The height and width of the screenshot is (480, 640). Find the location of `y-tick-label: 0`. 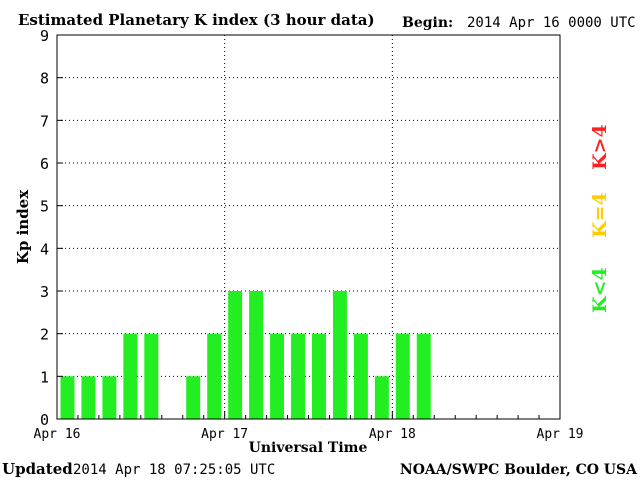

y-tick-label: 0 is located at coordinates (44, 420).